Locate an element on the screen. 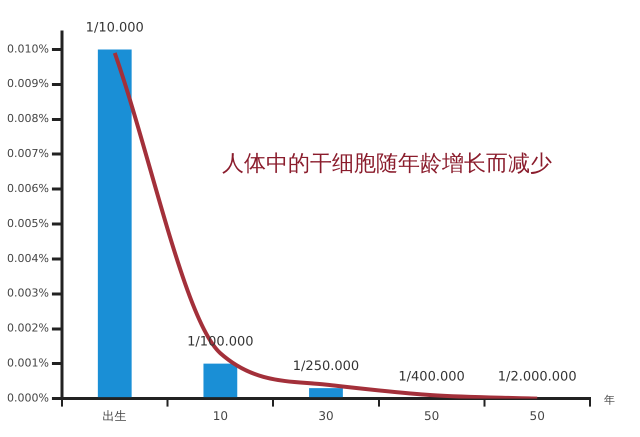 The width and height of the screenshot is (640, 437). y-tick-label: 0.008% is located at coordinates (27, 119).